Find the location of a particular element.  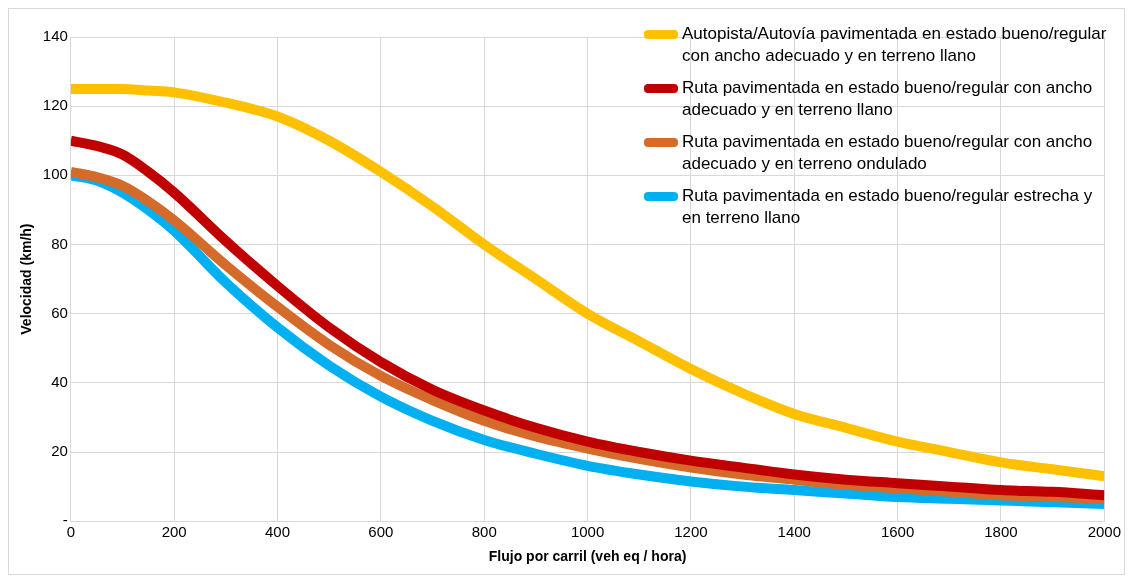

x-tick-label: 2000 is located at coordinates (1104, 532).